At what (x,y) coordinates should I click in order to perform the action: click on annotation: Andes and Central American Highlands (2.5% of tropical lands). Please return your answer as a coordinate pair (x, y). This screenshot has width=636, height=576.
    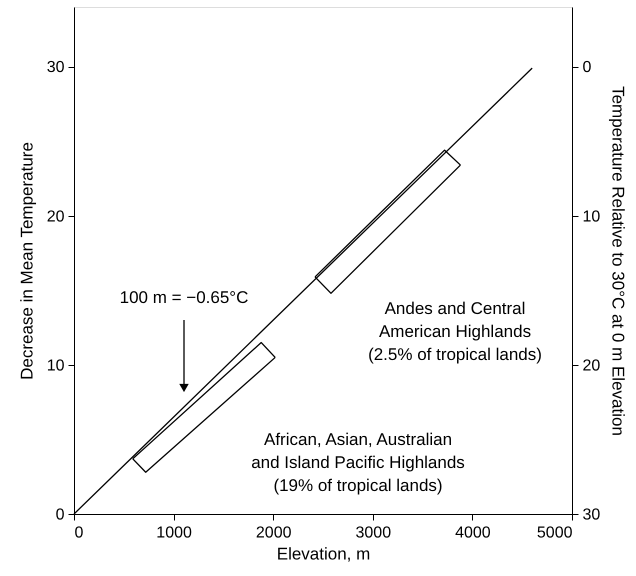
    Looking at the image, I should click on (455, 331).